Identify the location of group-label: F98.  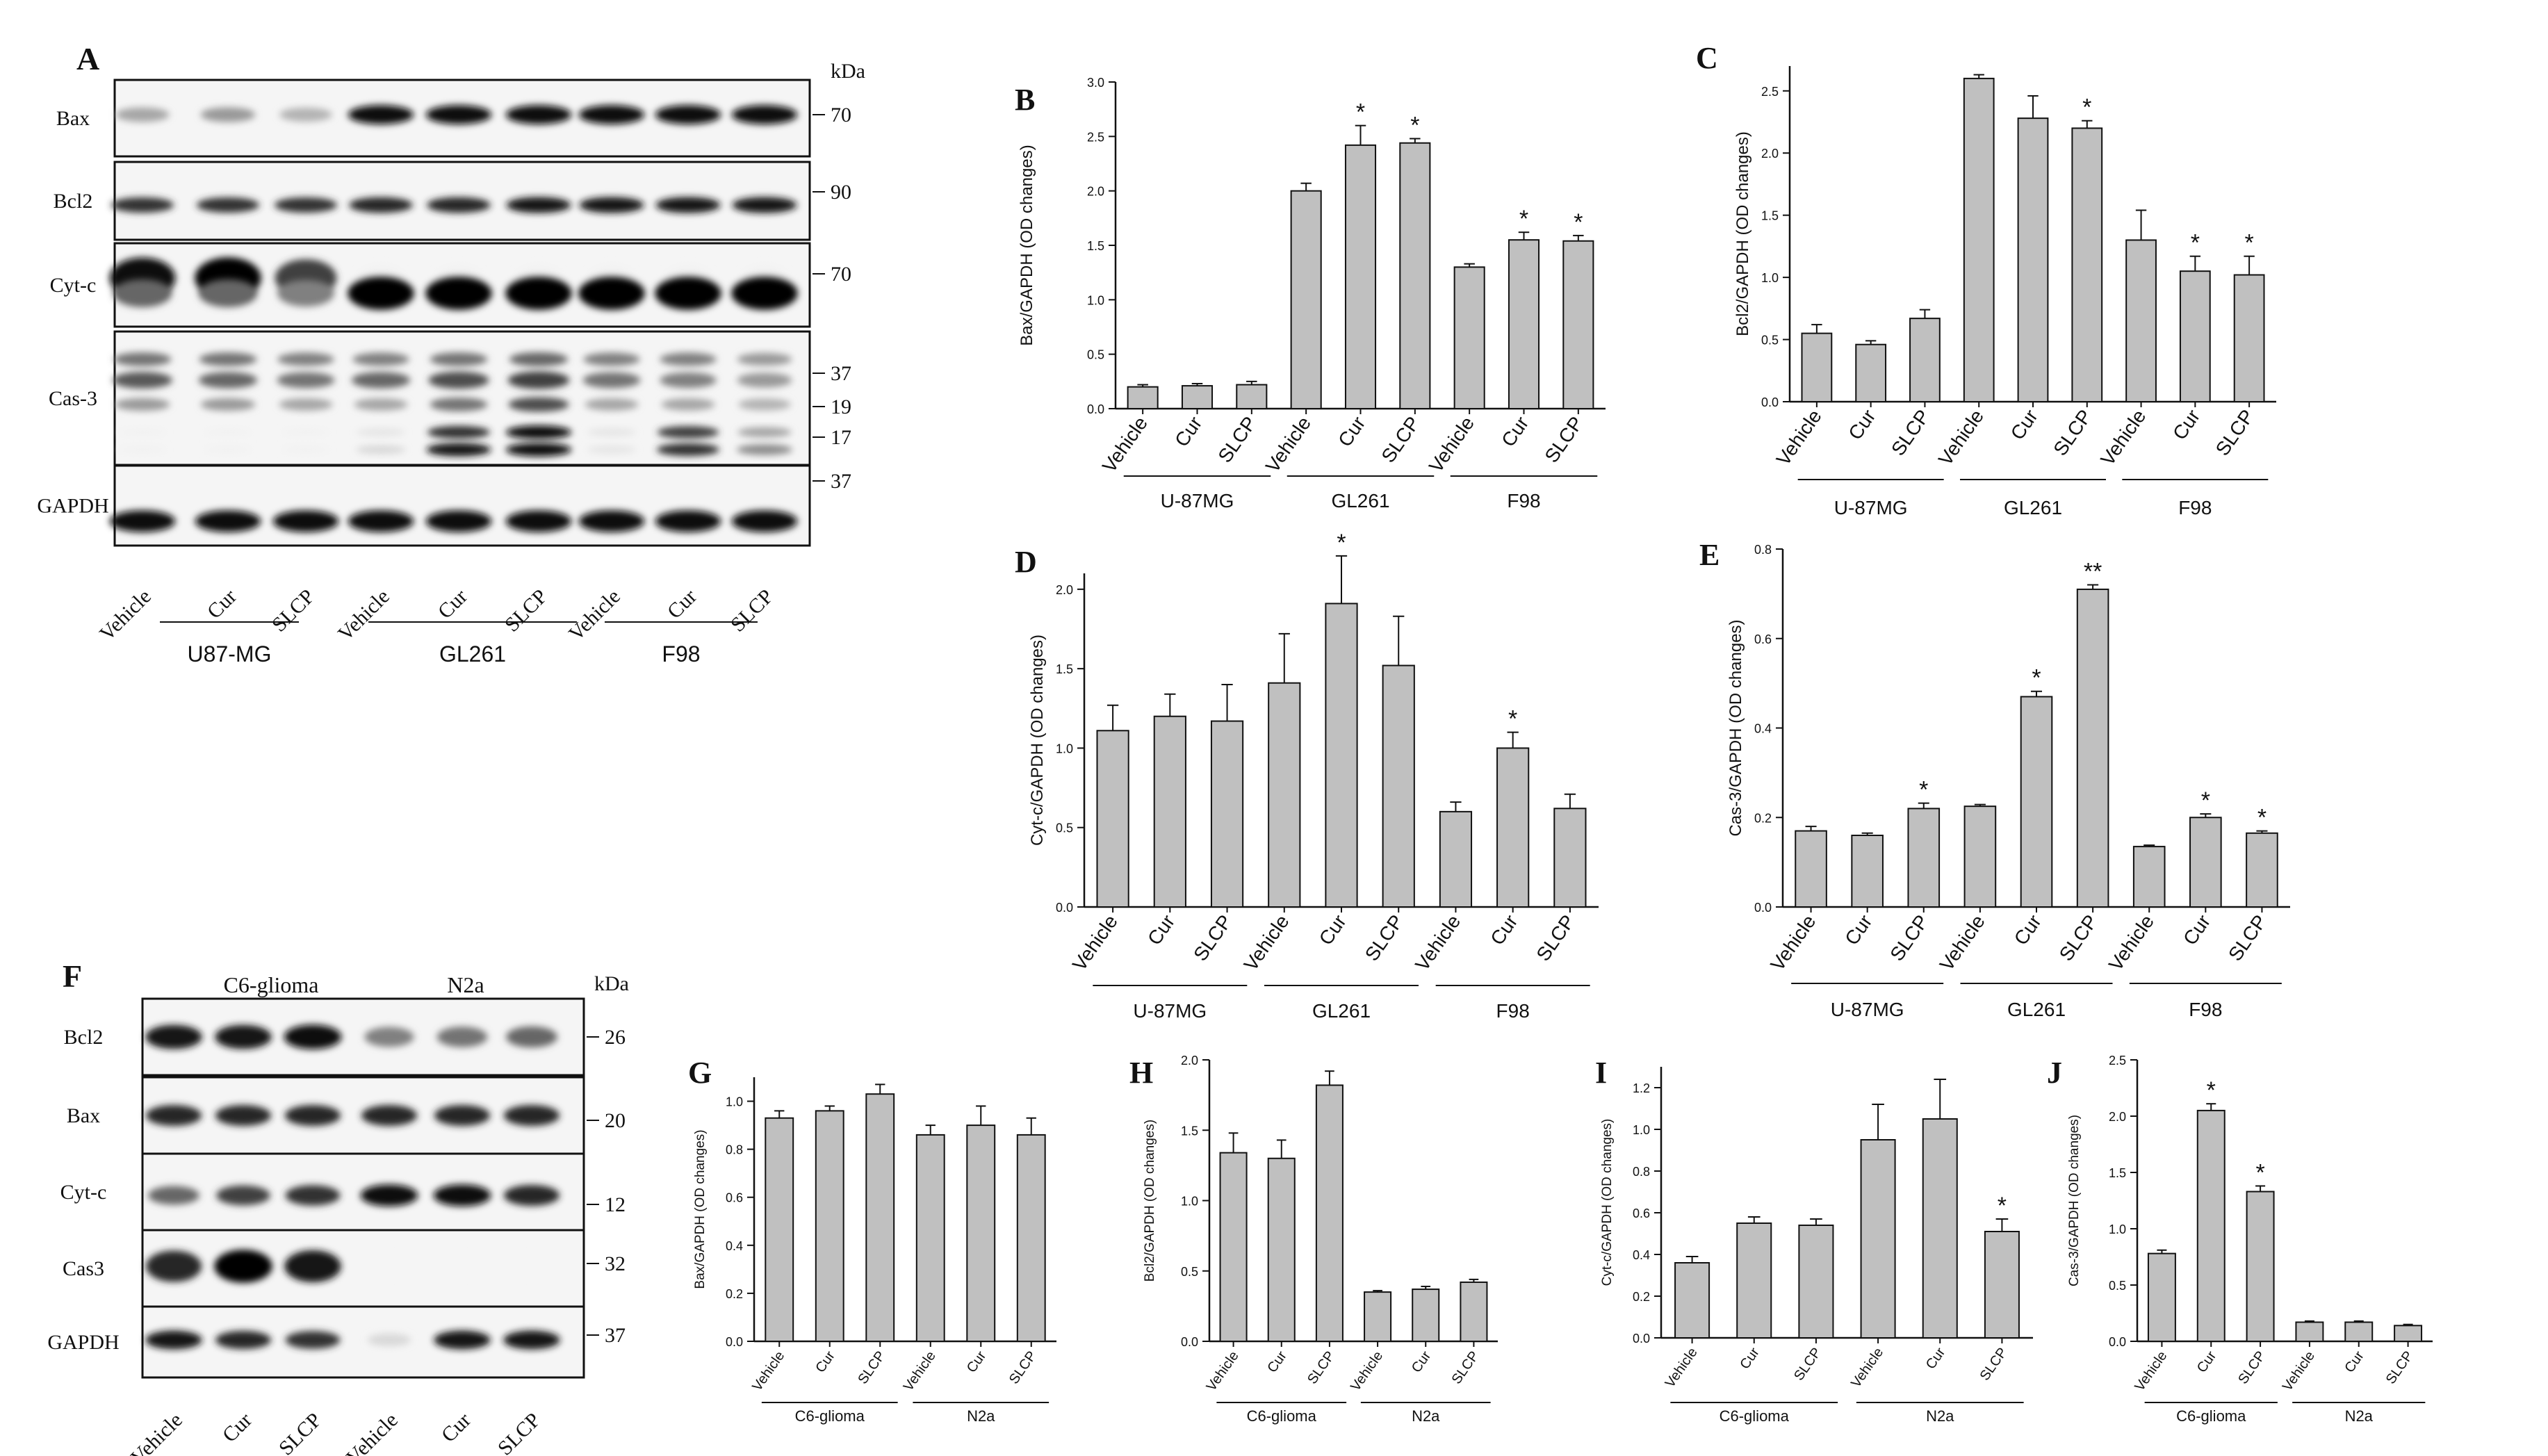
(1523, 501).